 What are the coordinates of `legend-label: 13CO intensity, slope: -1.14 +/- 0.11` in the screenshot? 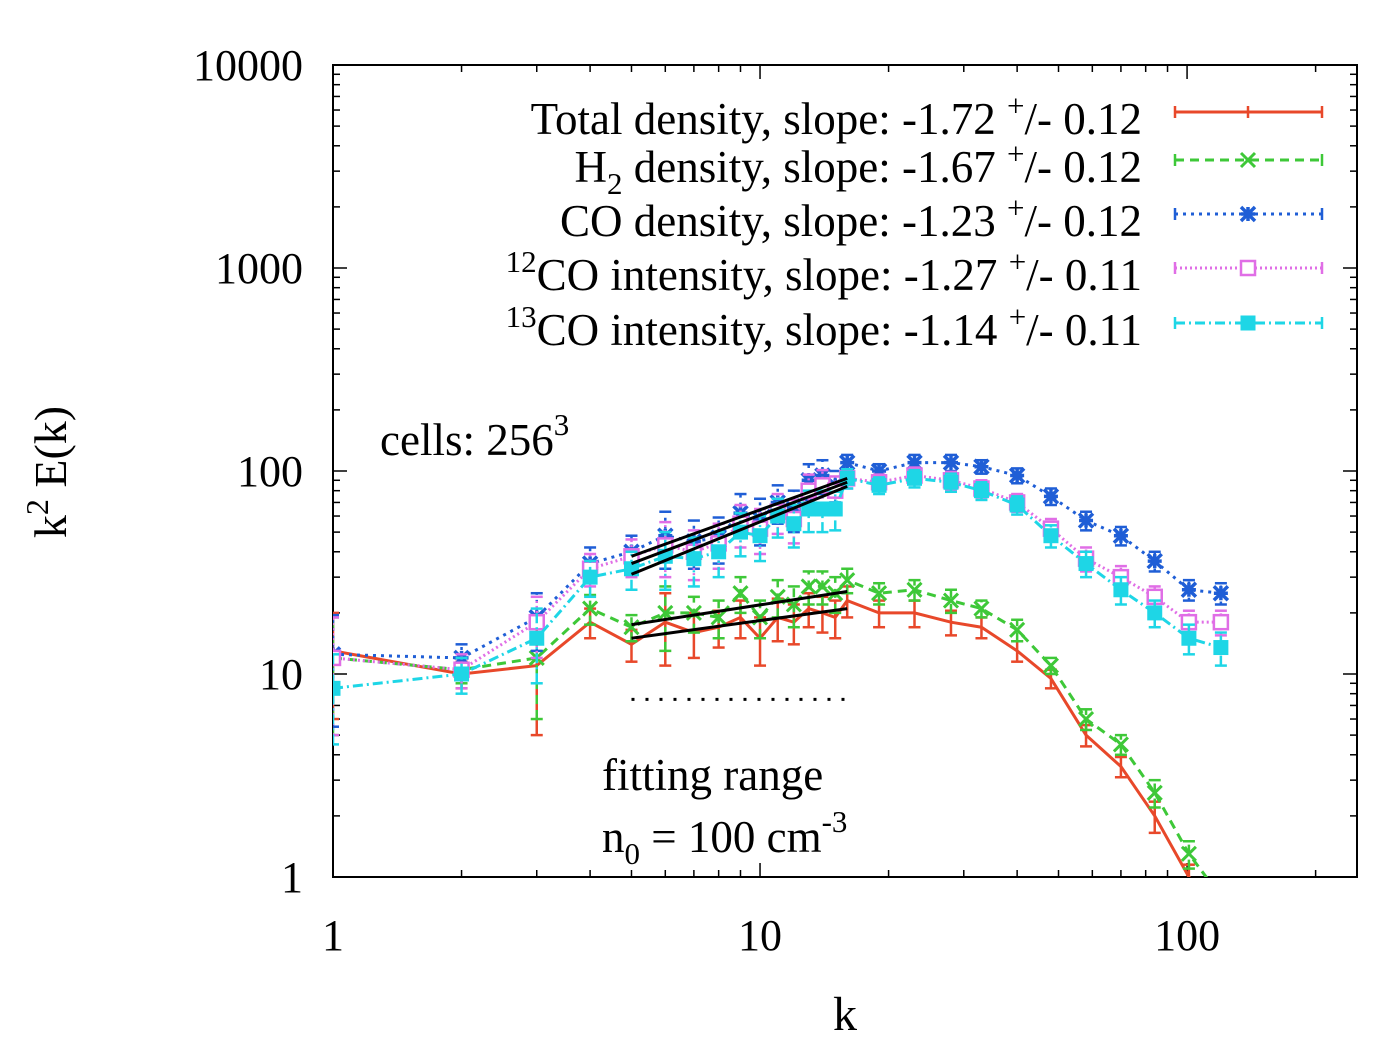 It's located at (824, 327).